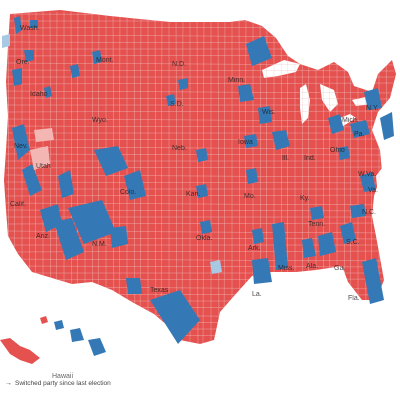 This screenshot has width=400, height=400. Describe the element at coordinates (183, 84) in the screenshot. I see `county-dem-nd` at that location.